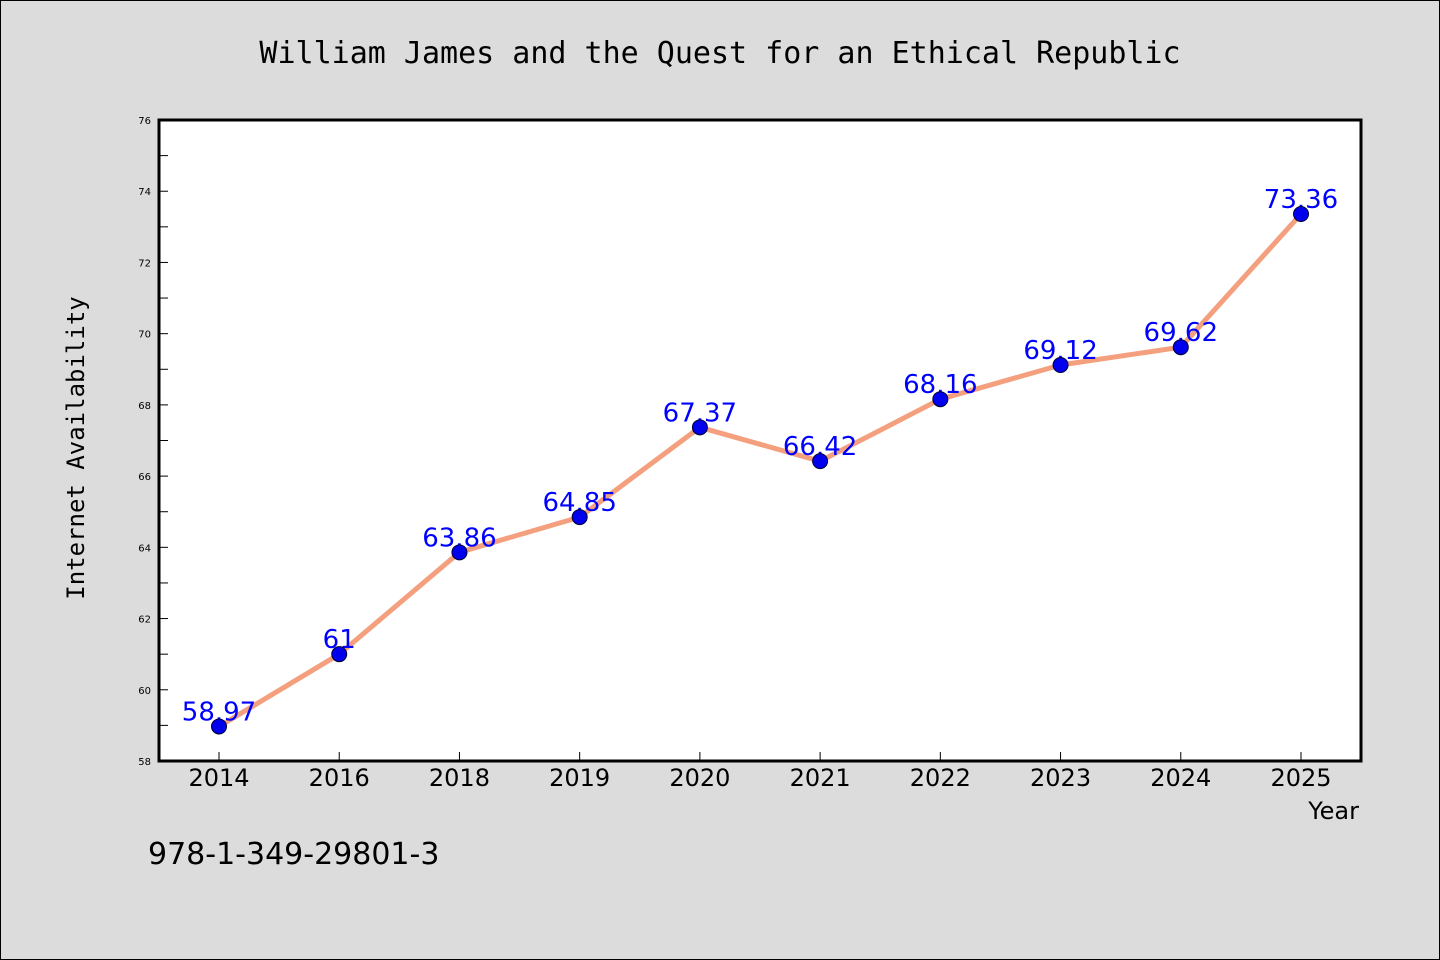 Image resolution: width=1440 pixels, height=960 pixels. Describe the element at coordinates (144, 762) in the screenshot. I see `y-tick-label: 58` at that location.